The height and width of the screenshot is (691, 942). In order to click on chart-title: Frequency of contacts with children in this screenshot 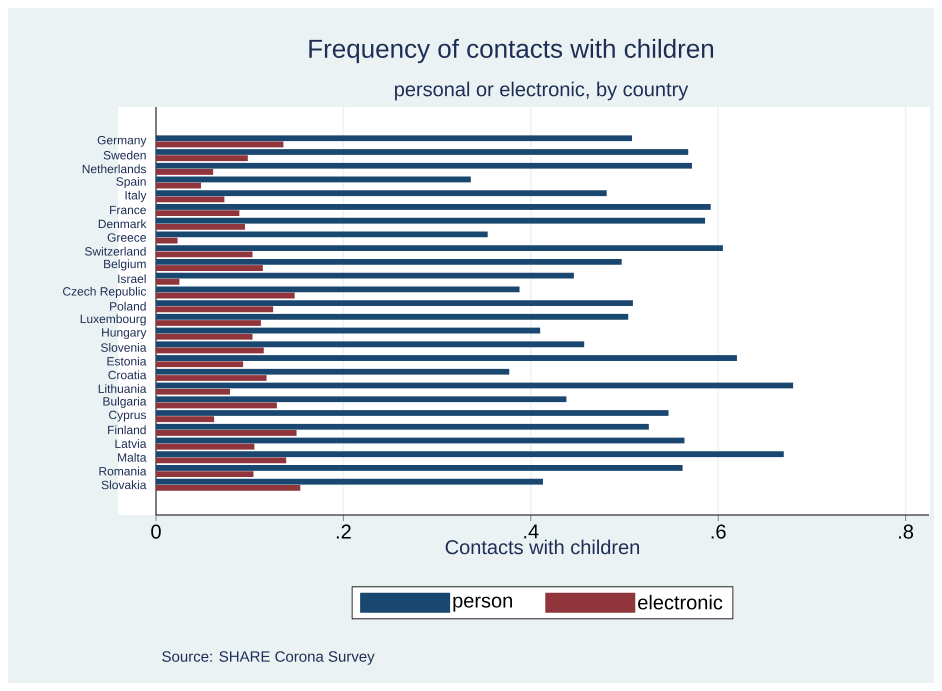, I will do `click(511, 51)`.